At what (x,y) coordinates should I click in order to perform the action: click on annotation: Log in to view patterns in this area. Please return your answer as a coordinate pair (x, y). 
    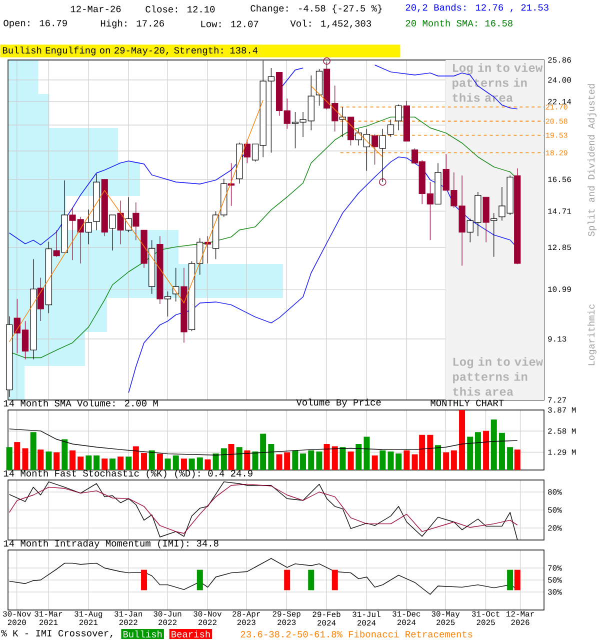
    Looking at the image, I should click on (498, 376).